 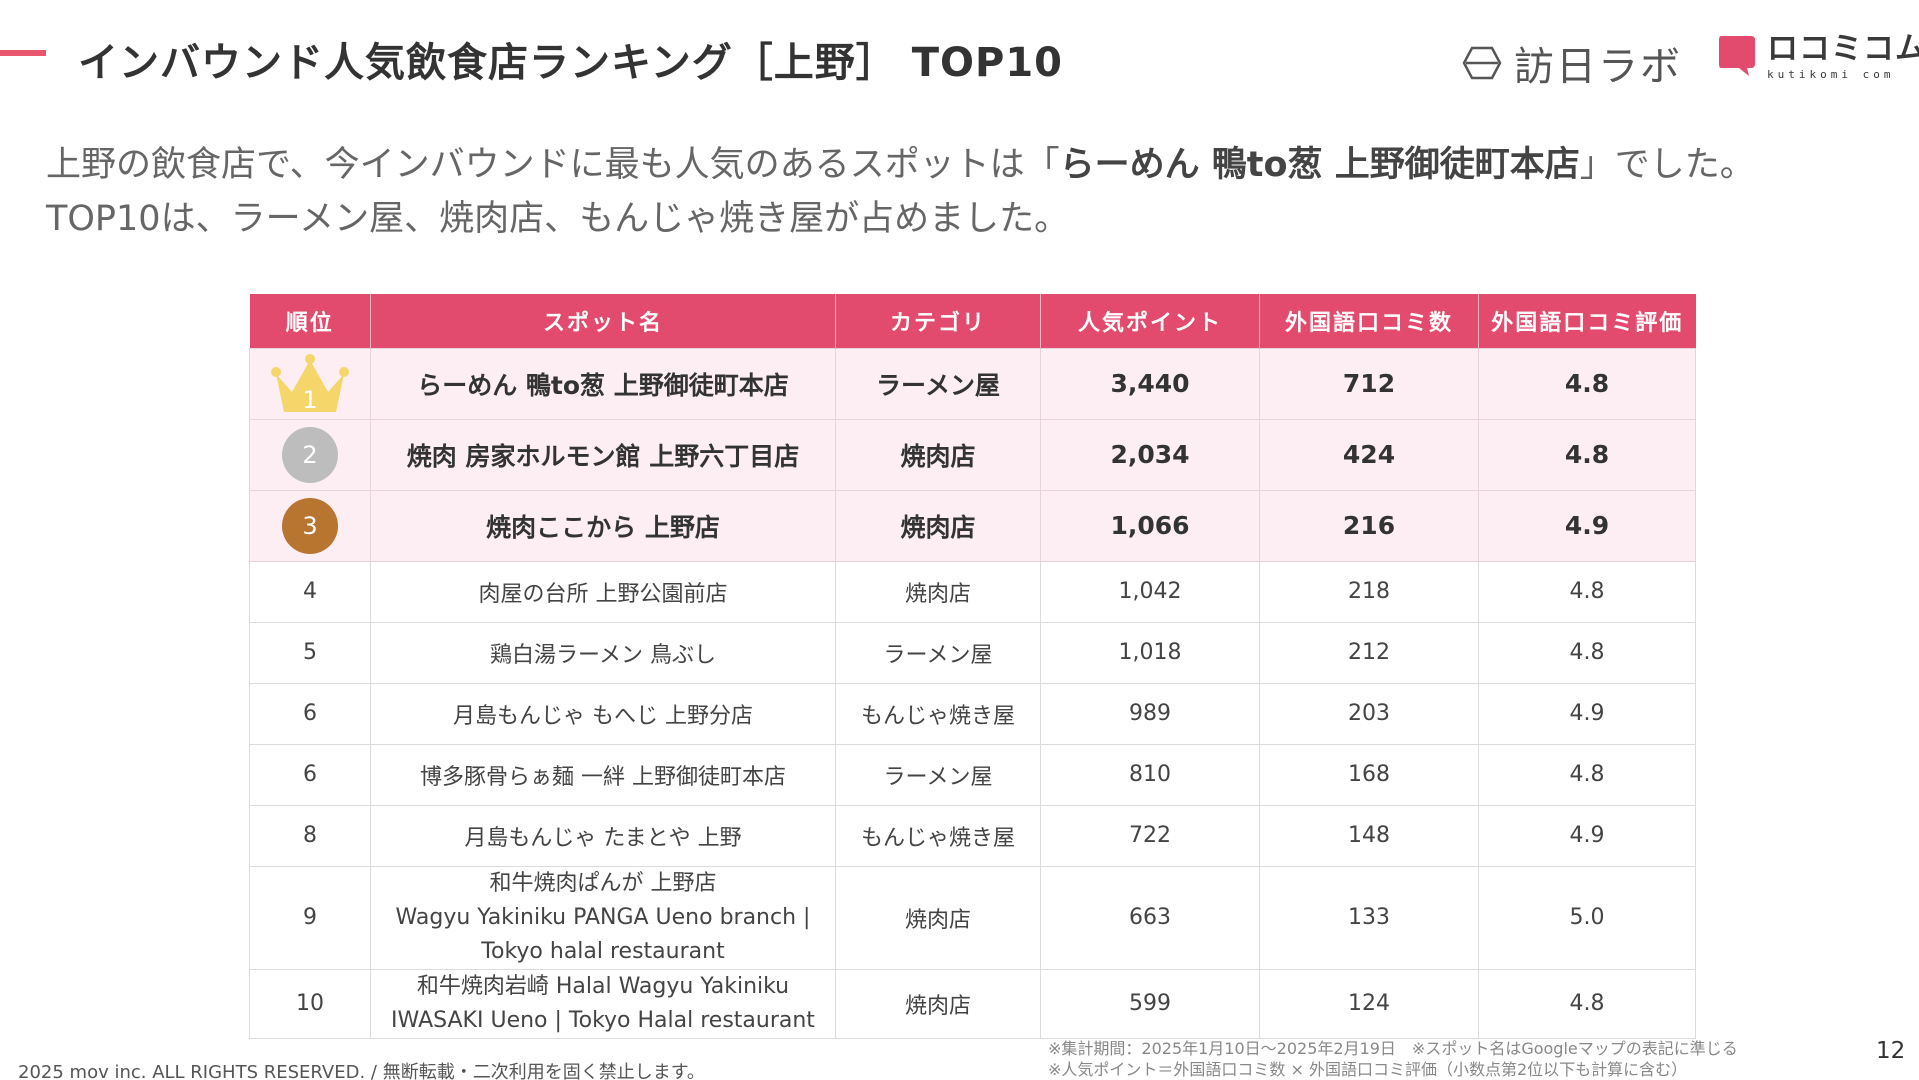 What do you see at coordinates (23, 53) in the screenshot?
I see `accent-bar` at bounding box center [23, 53].